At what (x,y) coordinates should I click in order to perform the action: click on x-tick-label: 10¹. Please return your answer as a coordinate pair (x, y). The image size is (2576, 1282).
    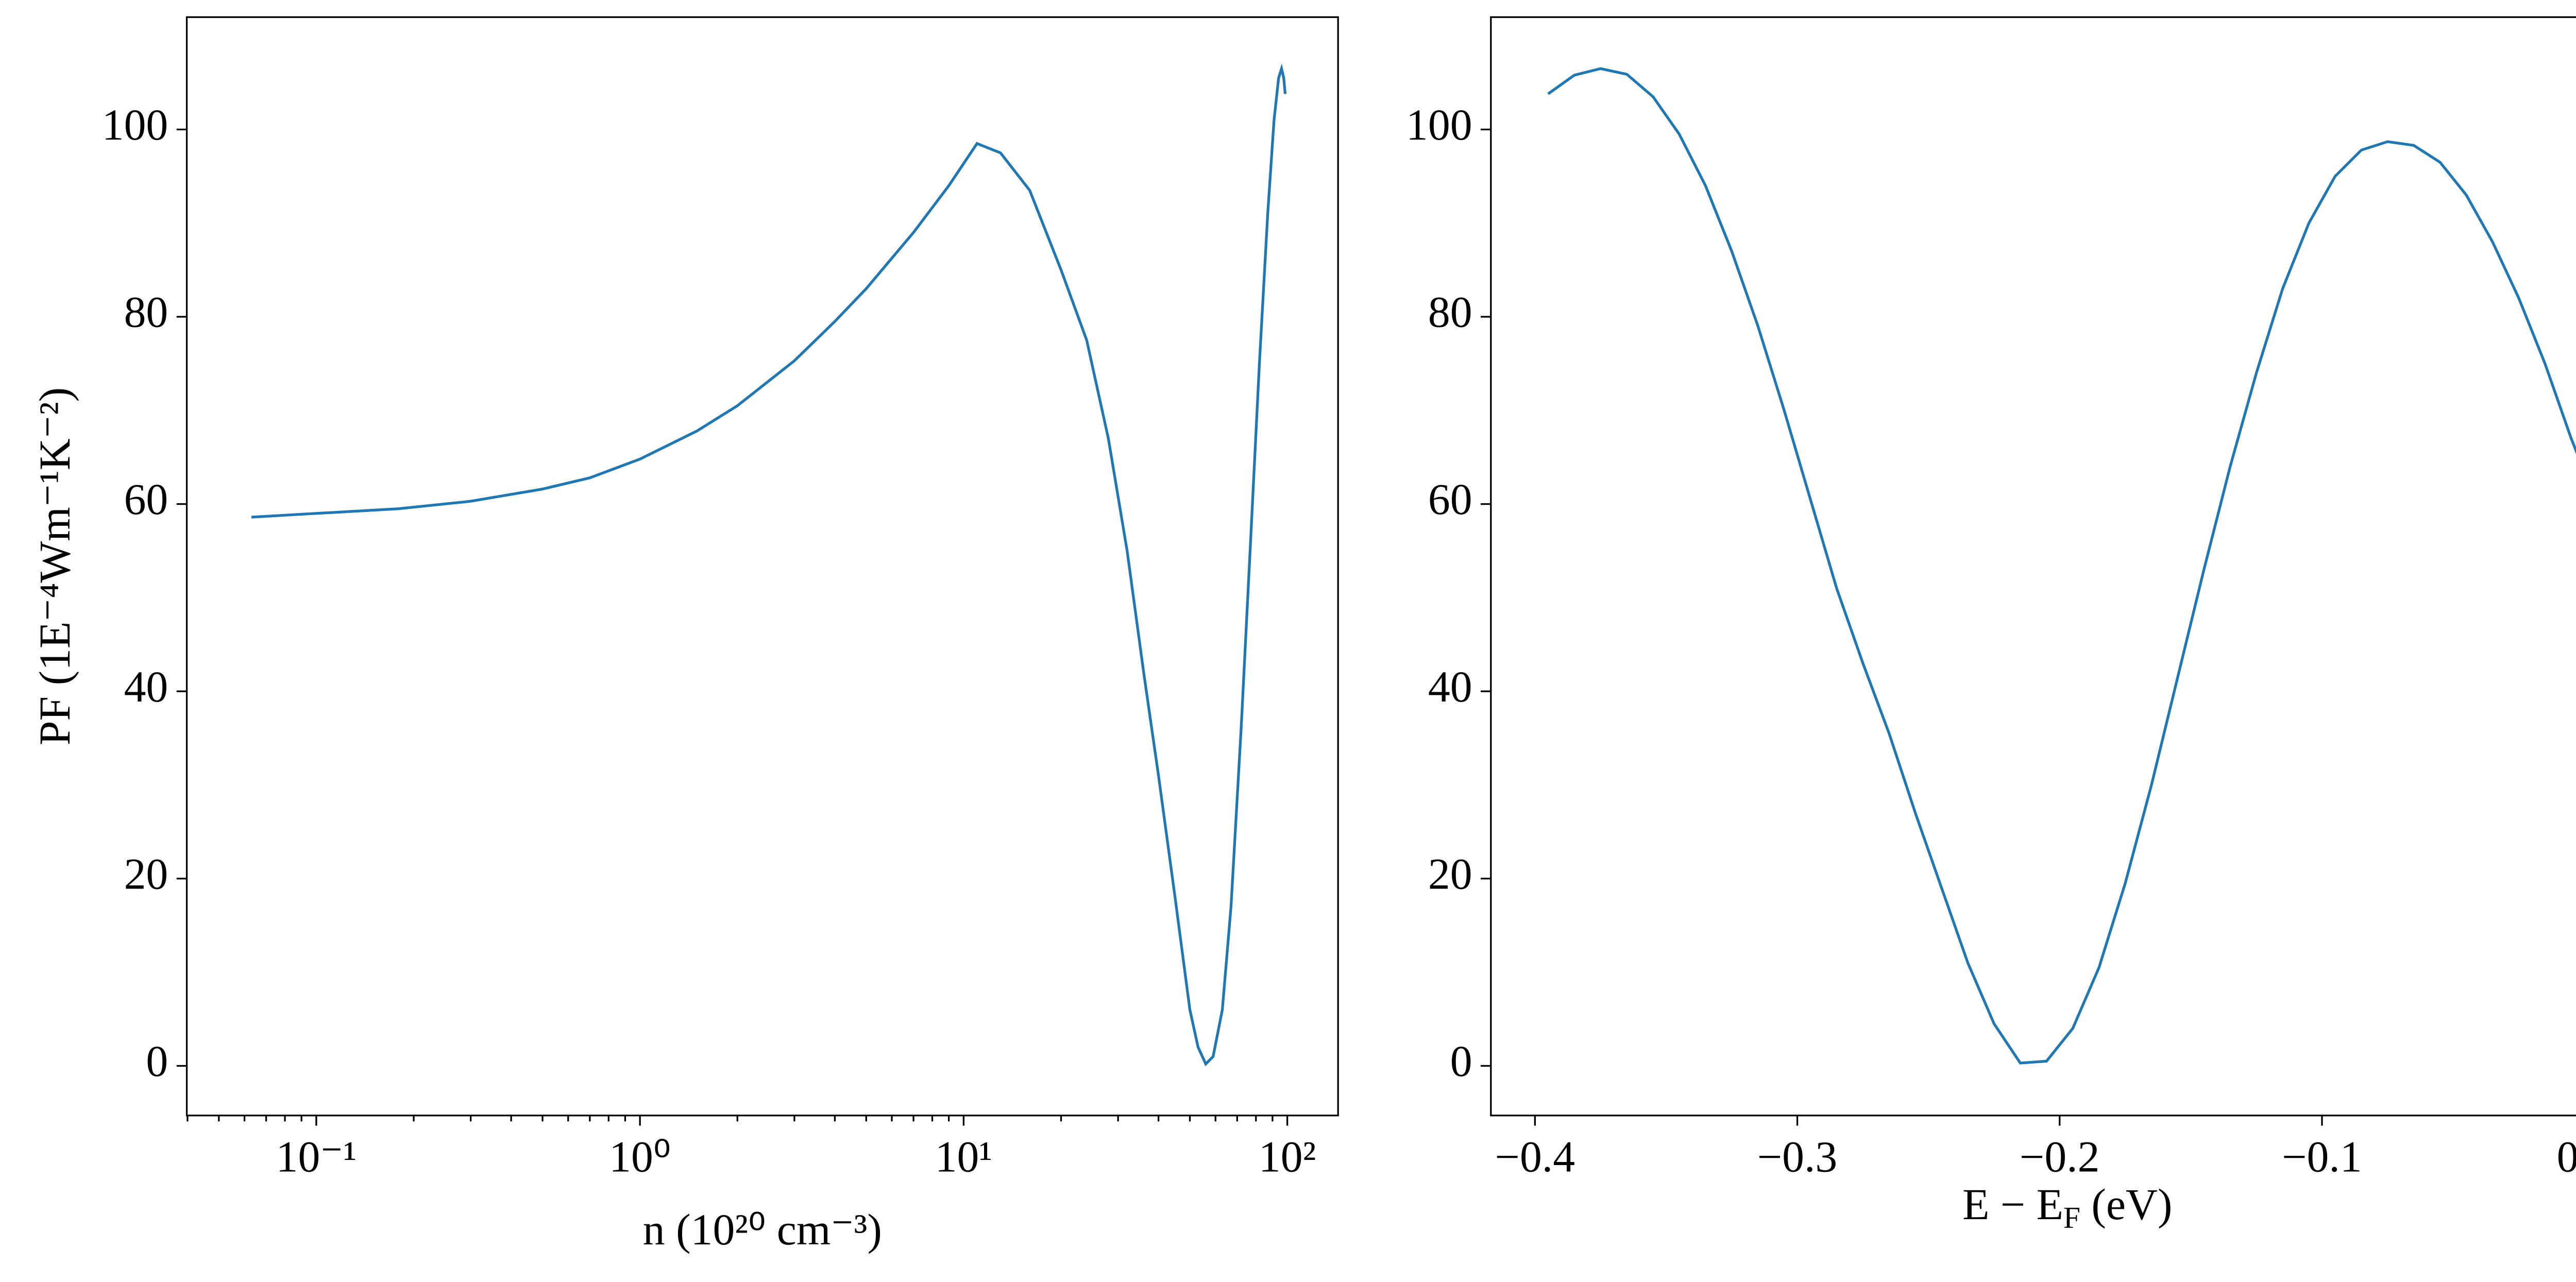
    Looking at the image, I should click on (963, 1156).